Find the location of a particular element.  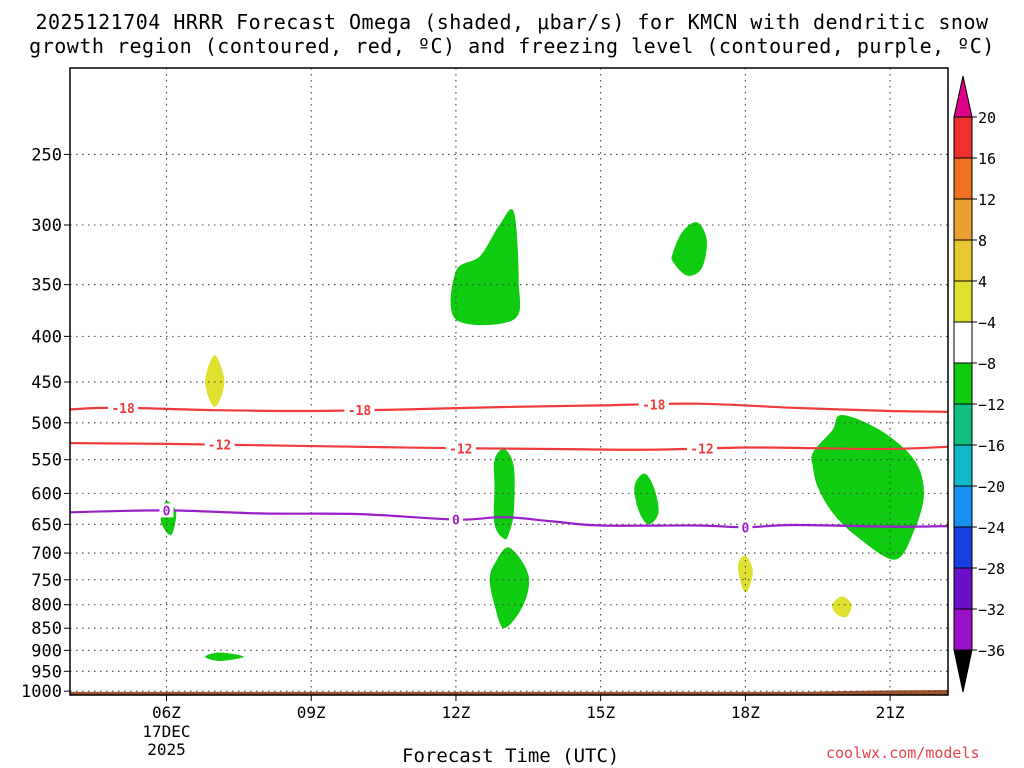

xtick-label-21Z: 21Z is located at coordinates (890, 712).